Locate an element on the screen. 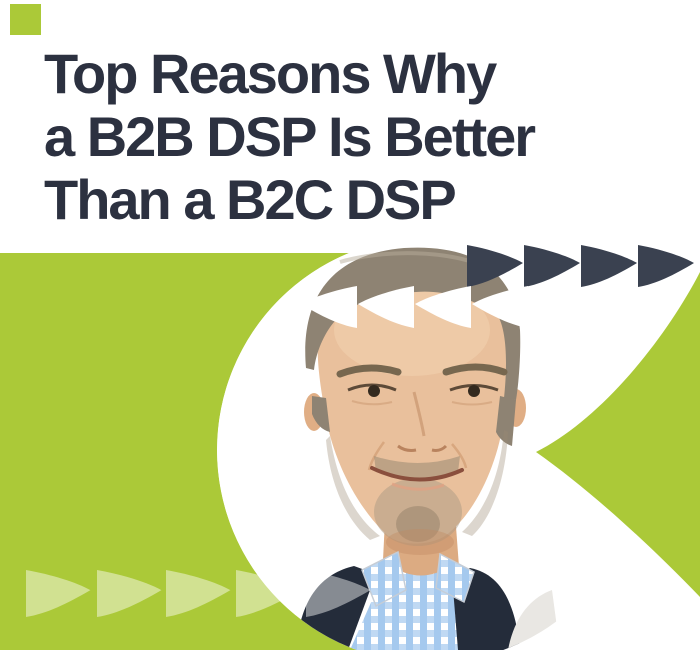 The image size is (700, 650). title-line: a B2B DSP Is Better is located at coordinates (290, 136).